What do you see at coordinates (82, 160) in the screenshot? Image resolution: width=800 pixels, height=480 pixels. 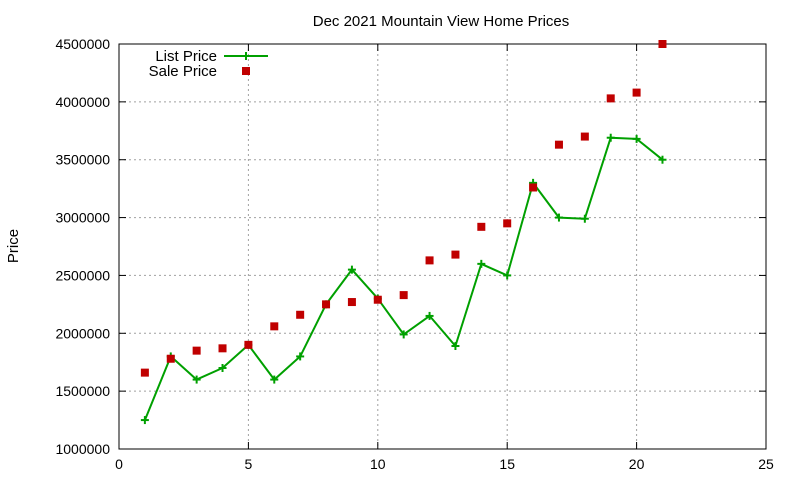 I see `y-tick-label: 3500000` at bounding box center [82, 160].